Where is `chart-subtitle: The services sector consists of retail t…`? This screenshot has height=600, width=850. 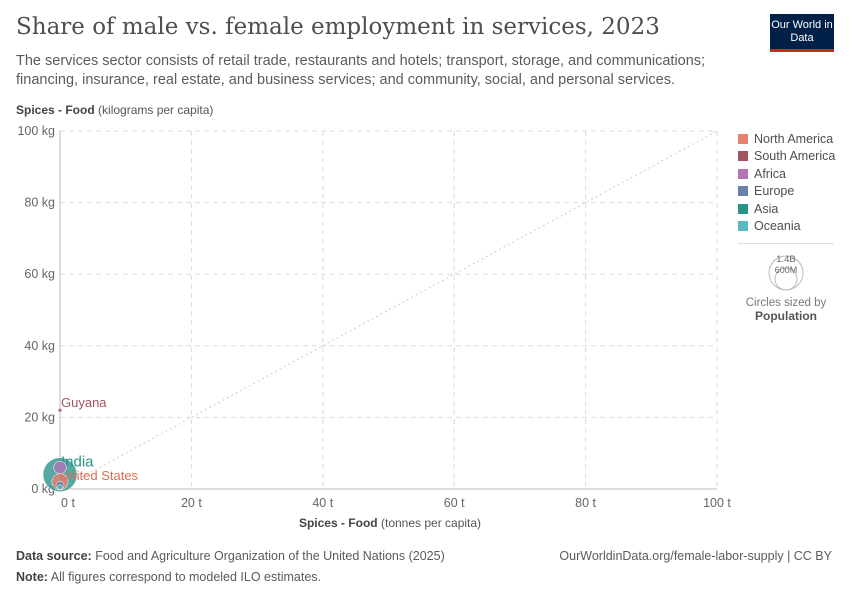 chart-subtitle: The services sector consists of retail t… is located at coordinates (361, 70).